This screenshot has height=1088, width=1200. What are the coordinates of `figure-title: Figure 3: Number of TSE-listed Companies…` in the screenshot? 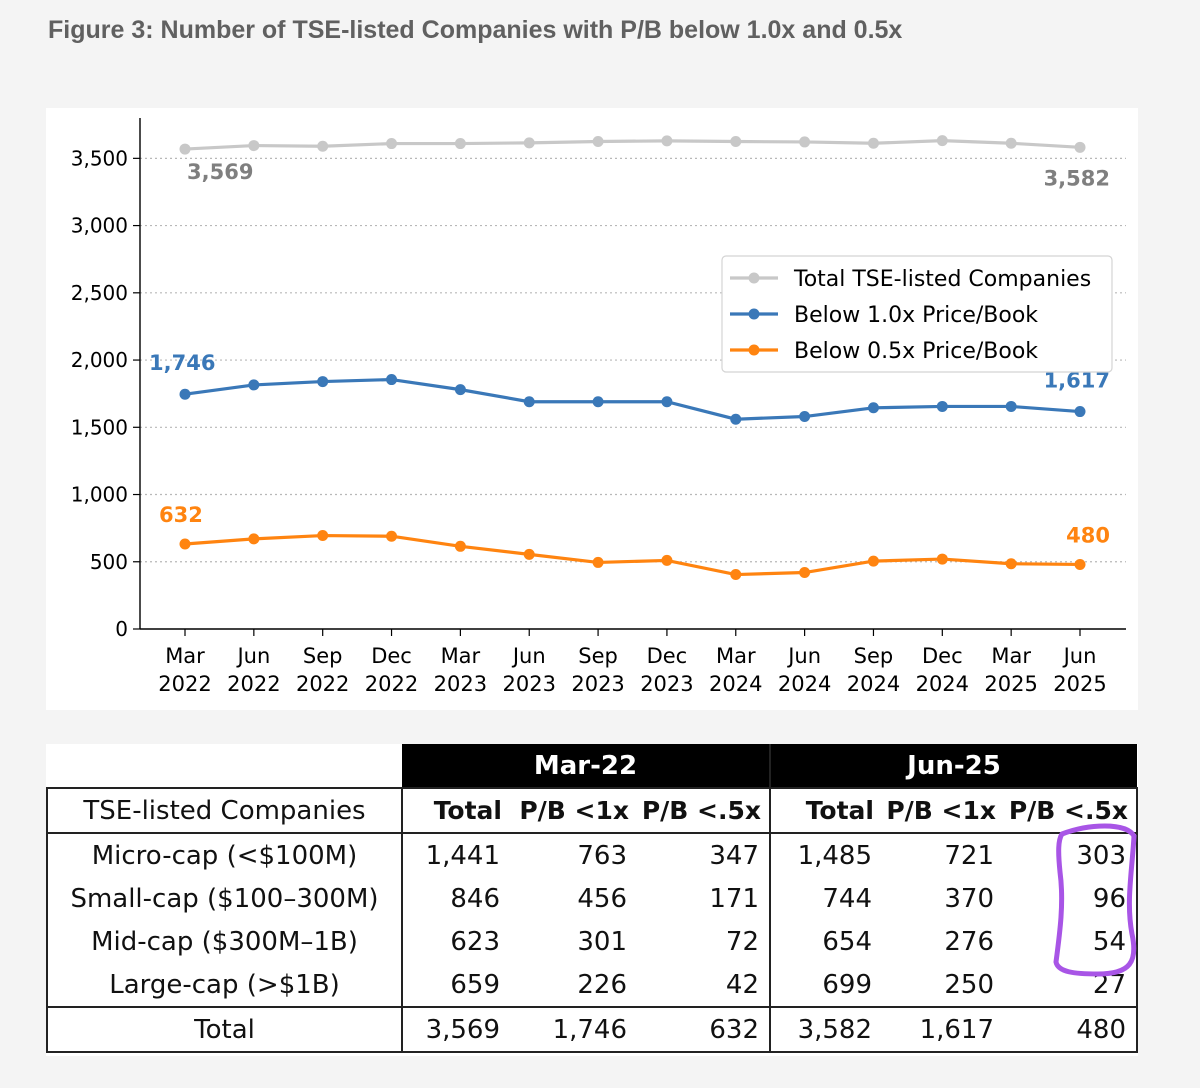 It's located at (475, 30).